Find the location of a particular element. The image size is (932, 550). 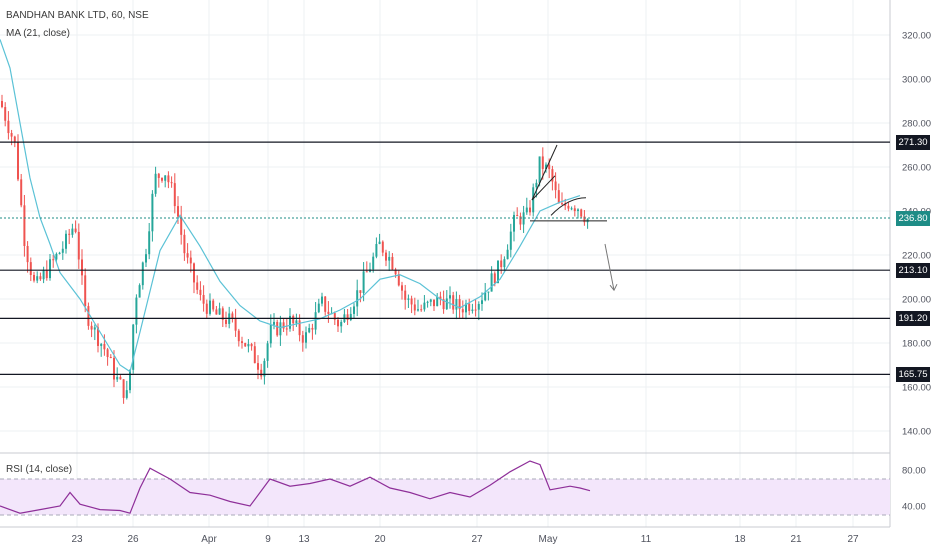

symbol-title: BANDHAN BANK LTD, 60, NSE is located at coordinates (77, 15).